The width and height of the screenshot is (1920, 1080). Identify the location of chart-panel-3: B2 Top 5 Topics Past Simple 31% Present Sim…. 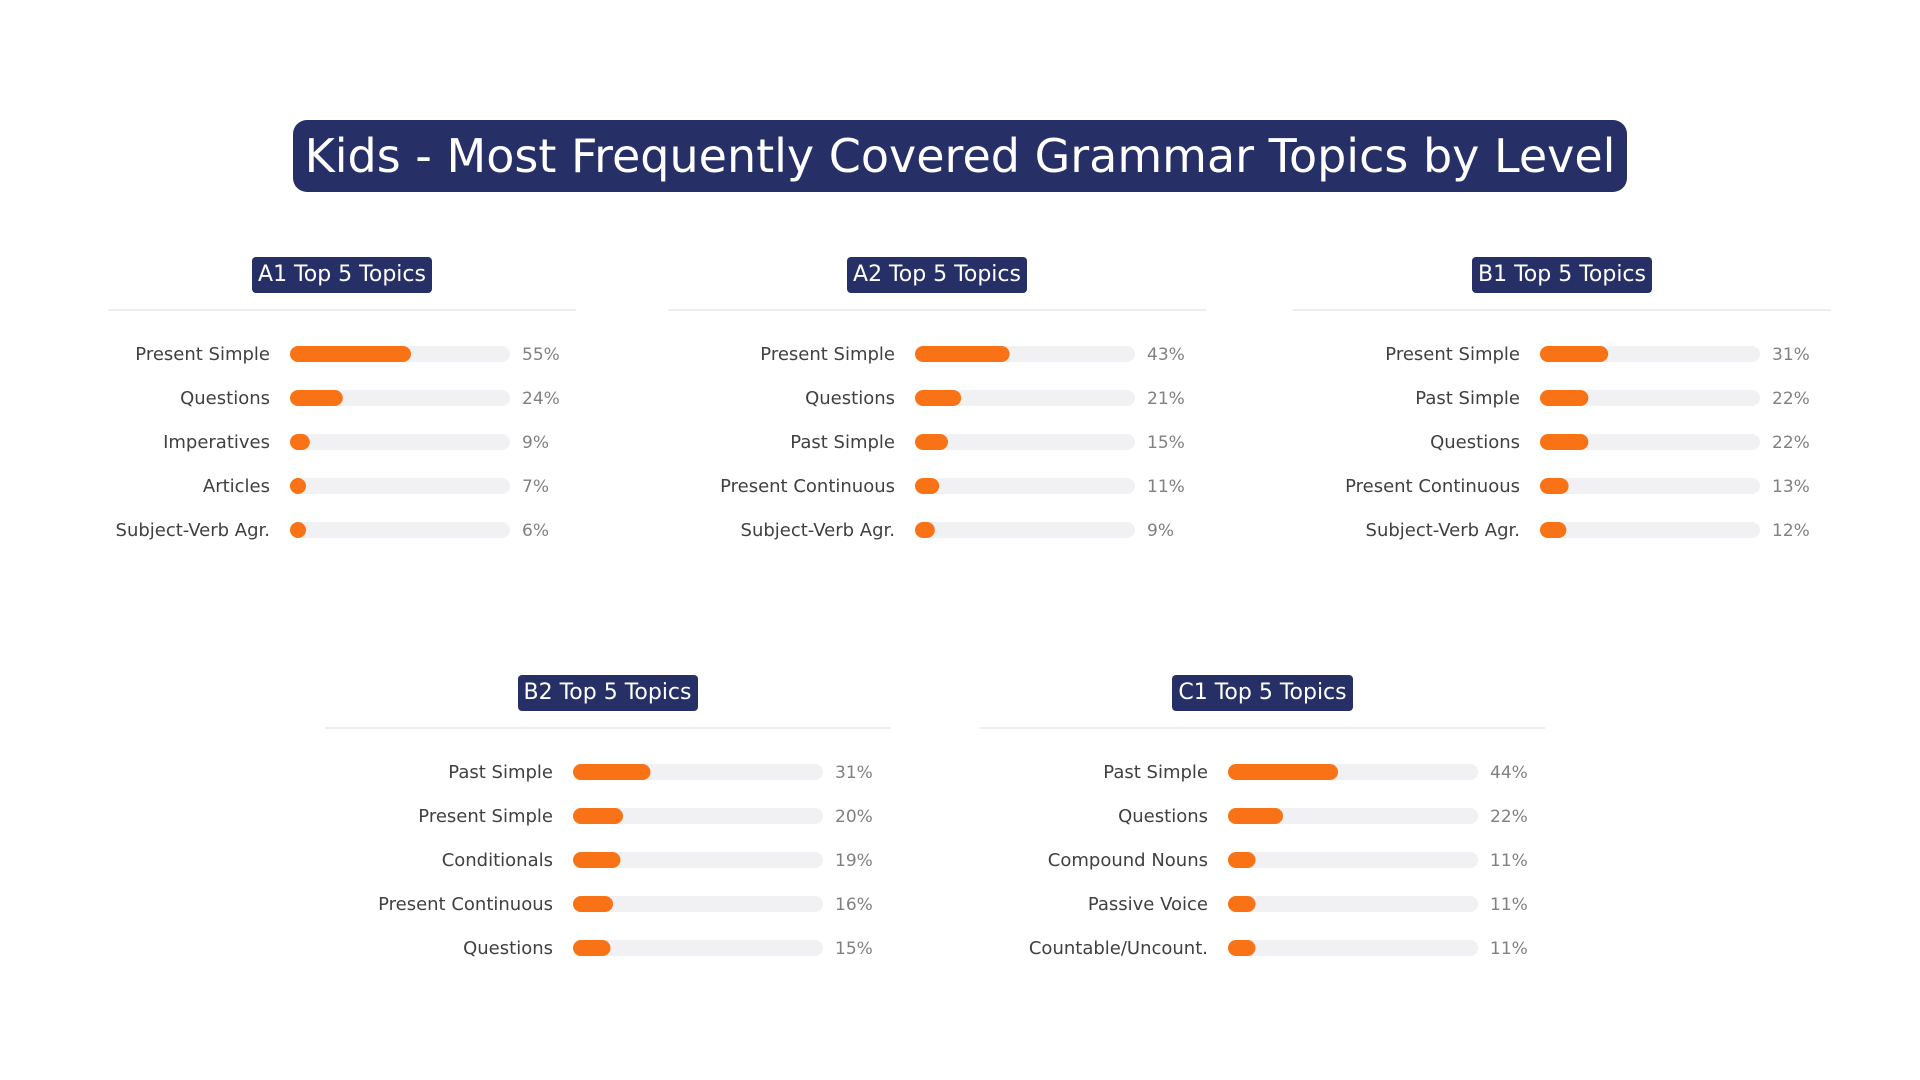
(607, 840).